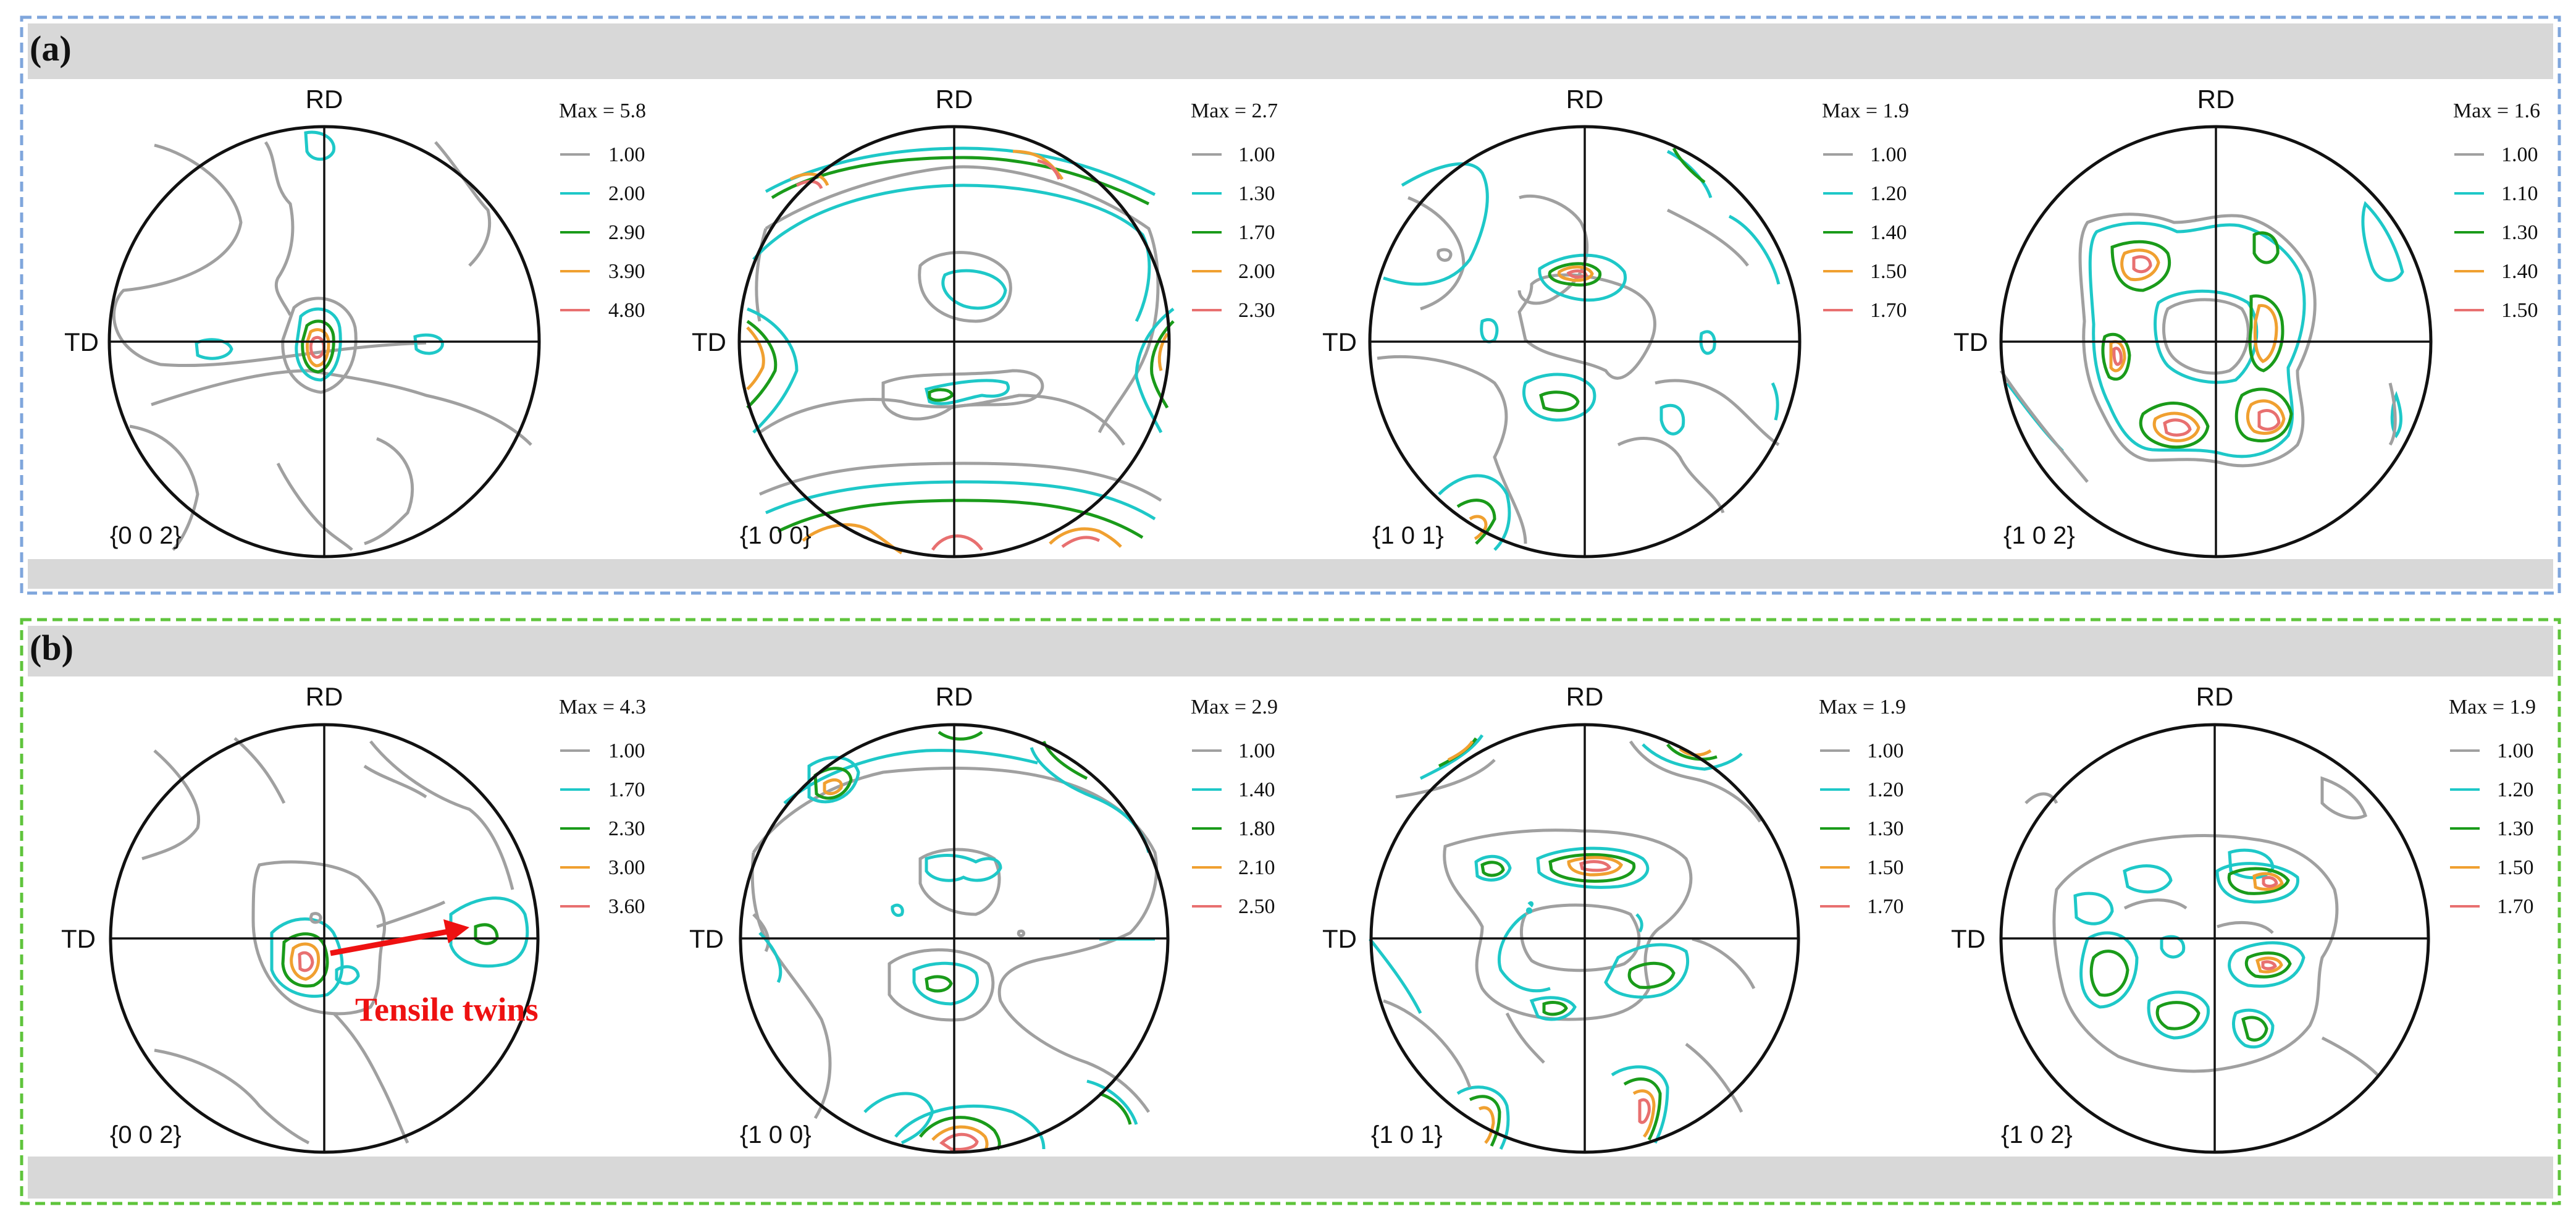  Describe the element at coordinates (2496, 232) in the screenshot. I see `legend: 1.00 1.10 1.30 1.40 1.50` at that location.